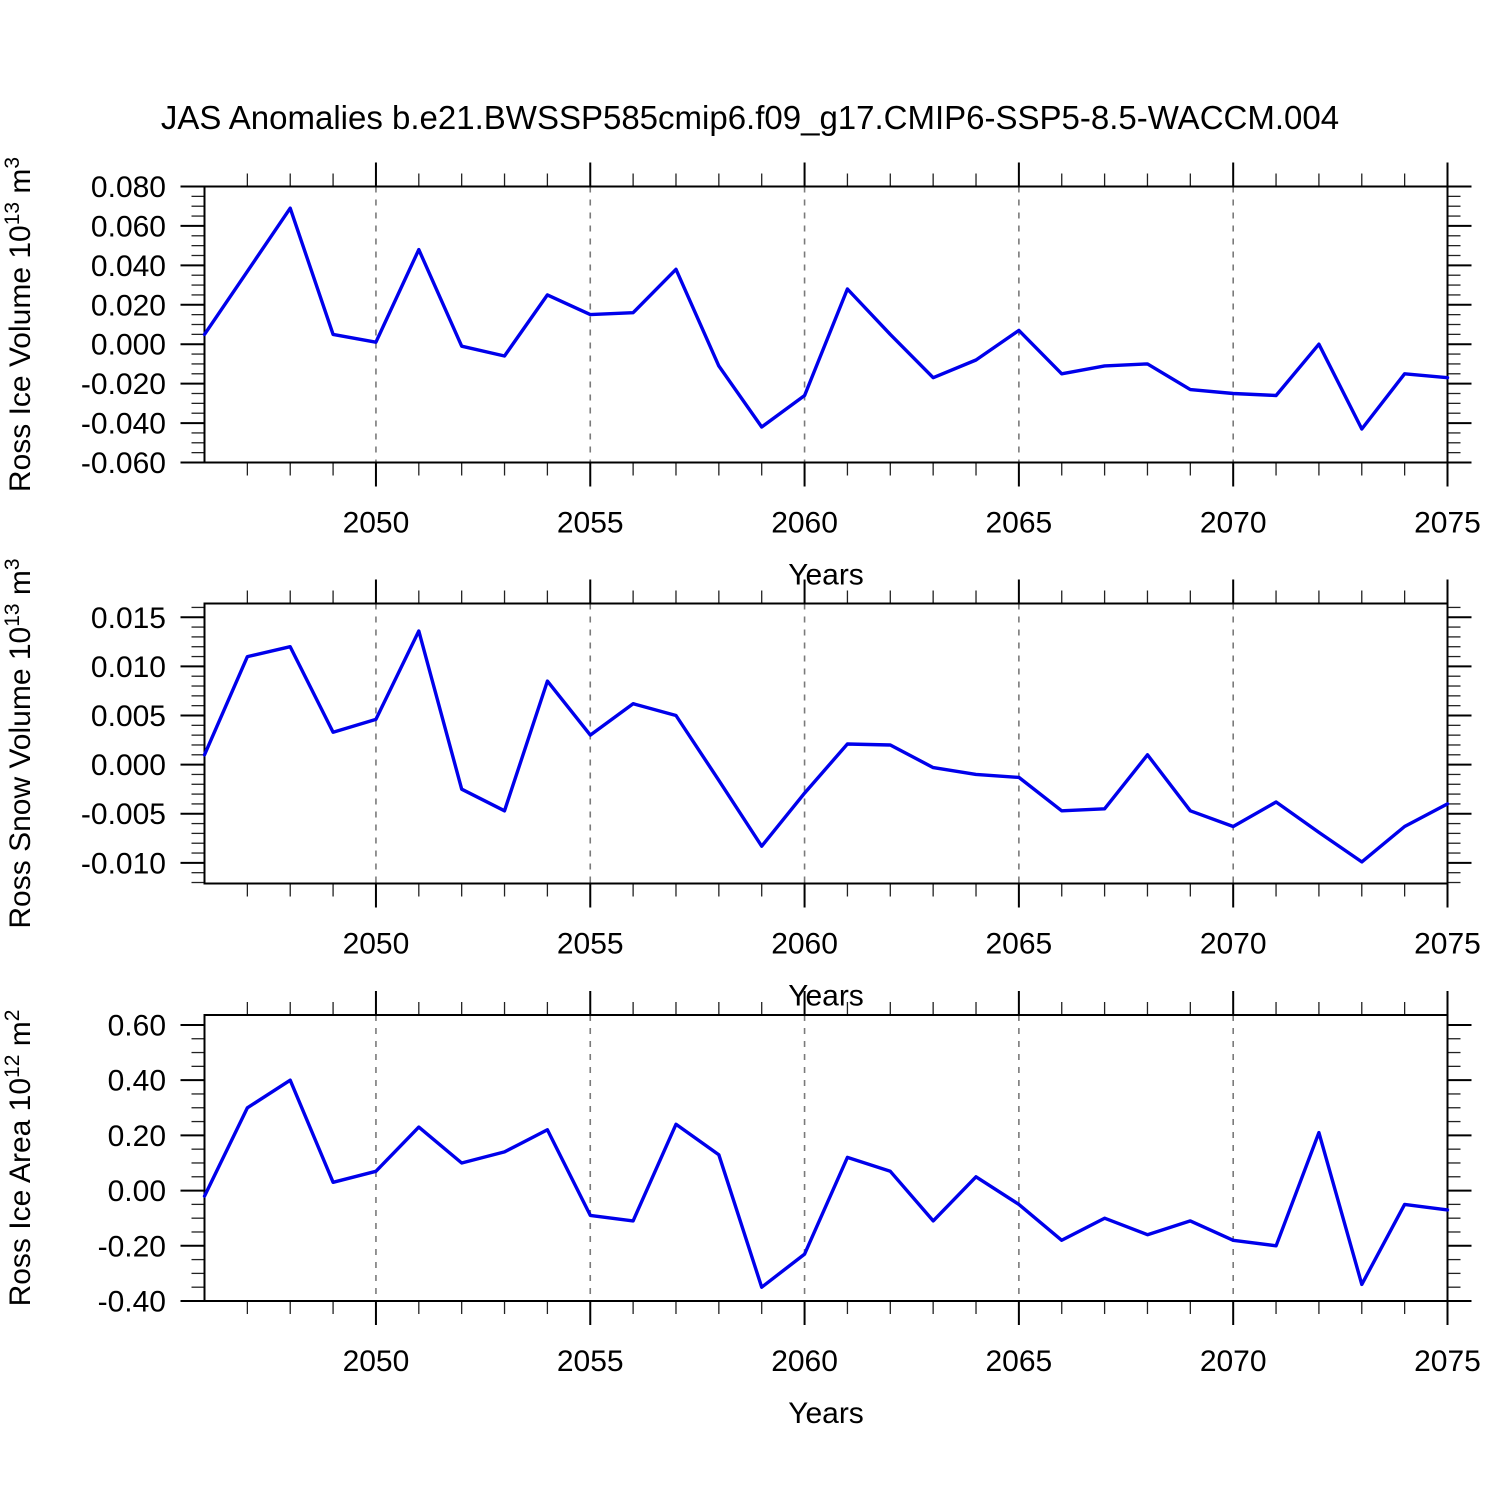  I want to click on y-tick-label: -0.010, so click(123, 863).